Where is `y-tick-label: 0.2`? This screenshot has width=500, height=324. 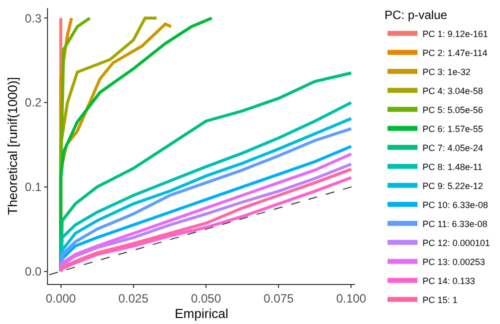
y-tick-label: 0.2 is located at coordinates (33, 103).